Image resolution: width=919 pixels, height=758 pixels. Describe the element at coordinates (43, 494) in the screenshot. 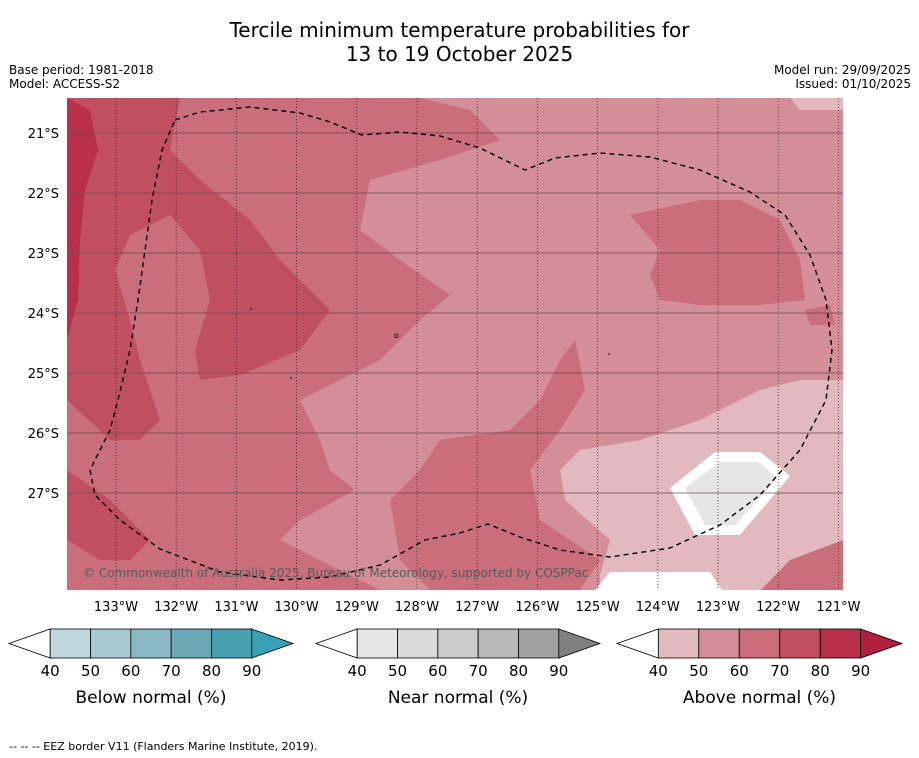

I see `lat-label: 27°S` at that location.